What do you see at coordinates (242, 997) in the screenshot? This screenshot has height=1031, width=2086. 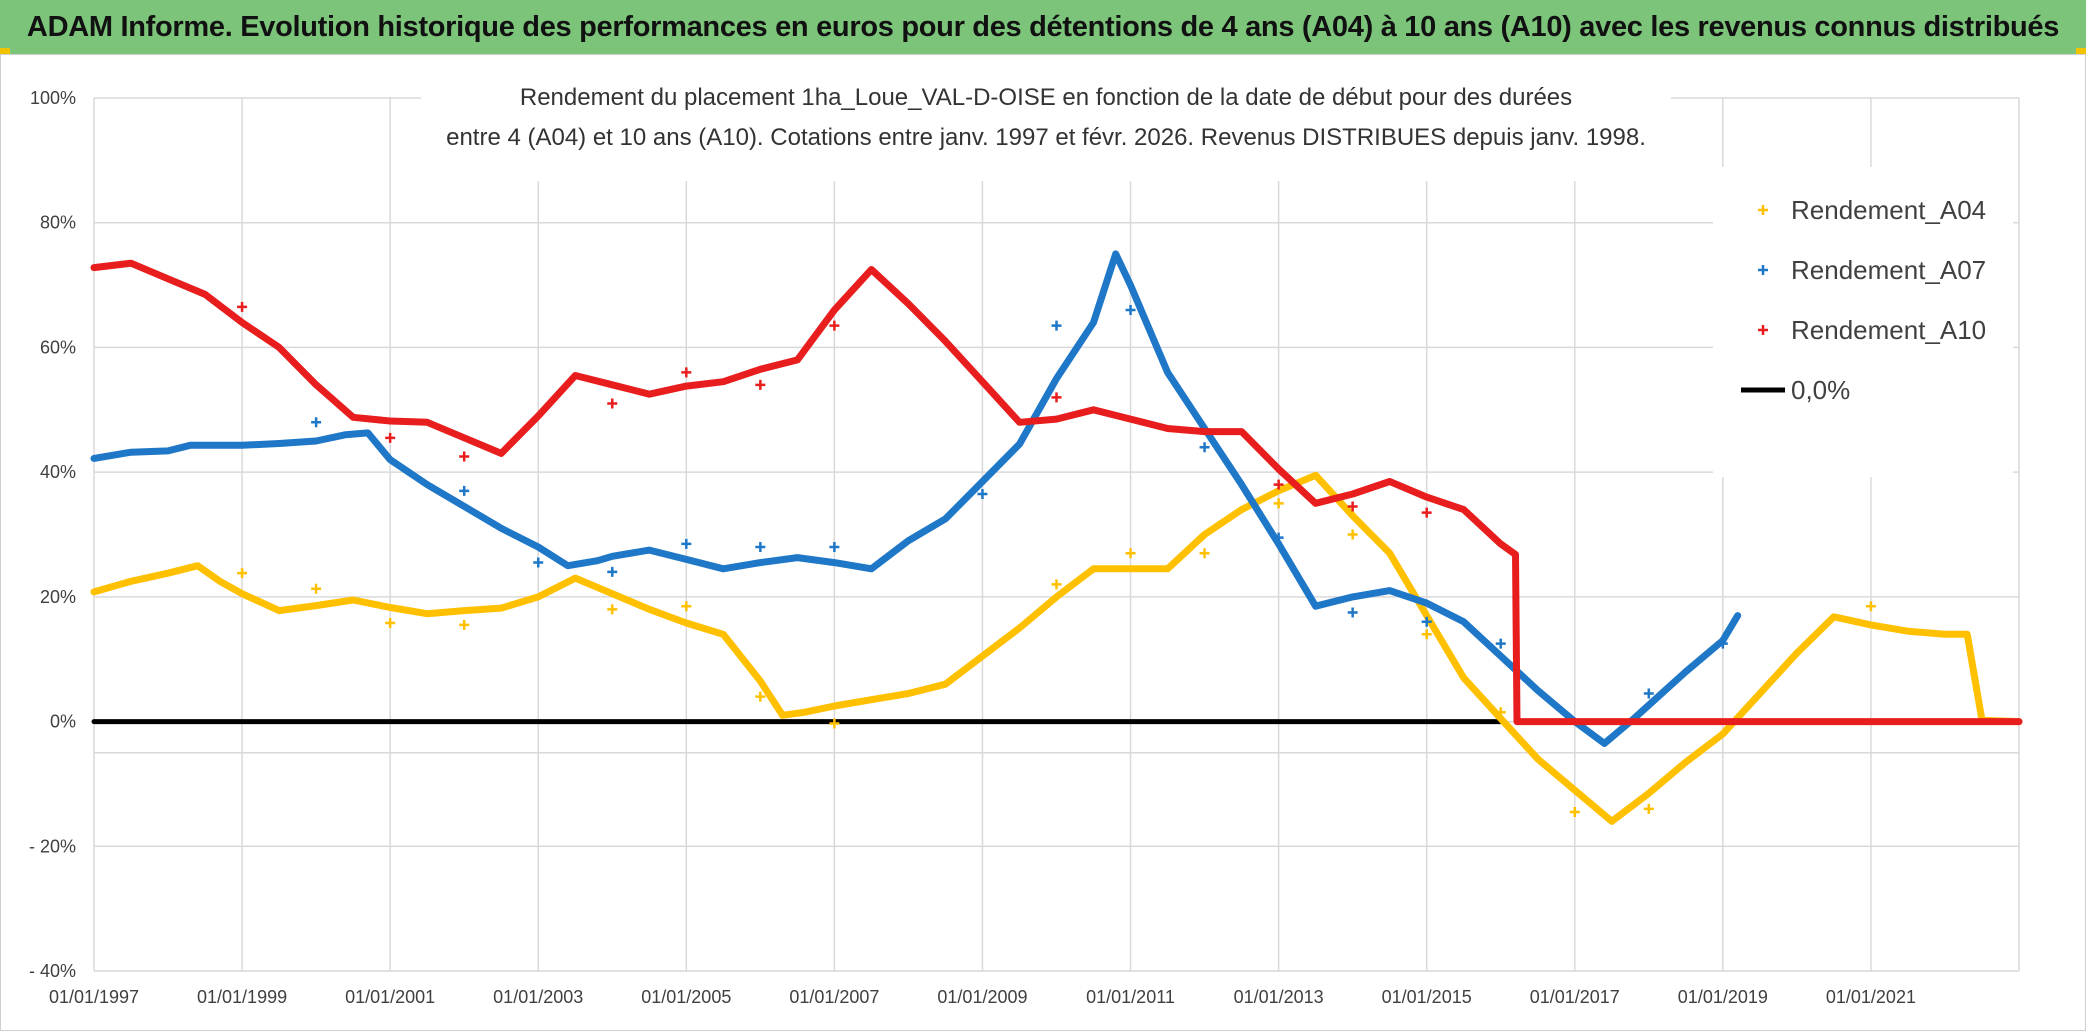 I see `x-tick-label: 01/01/1999` at bounding box center [242, 997].